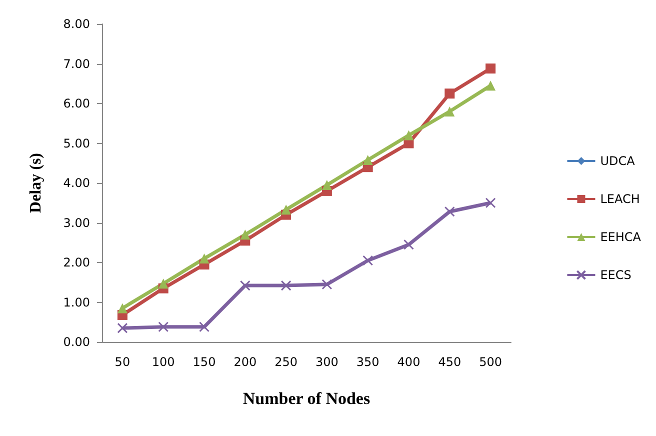 This screenshot has height=436, width=656. What do you see at coordinates (76, 63) in the screenshot?
I see `y-tick-label: 7.00` at bounding box center [76, 63].